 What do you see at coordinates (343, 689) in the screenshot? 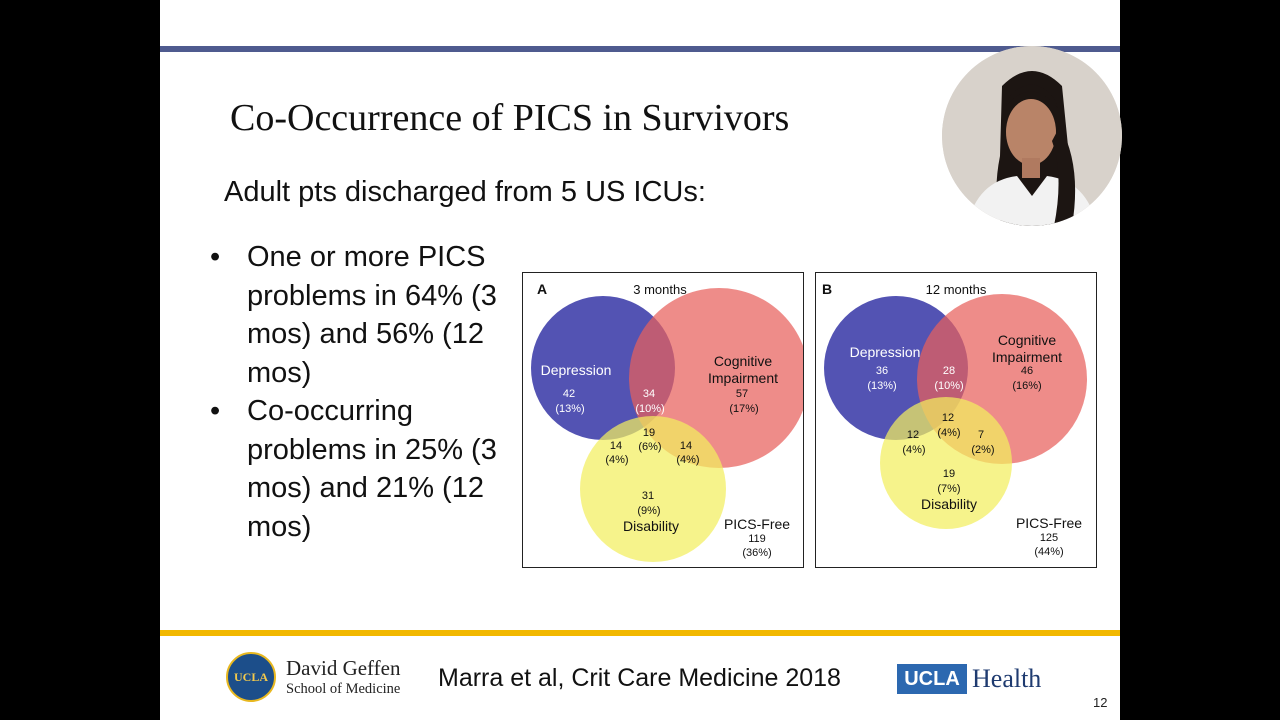
I see `school-name-line2: School of Medicine` at bounding box center [343, 689].